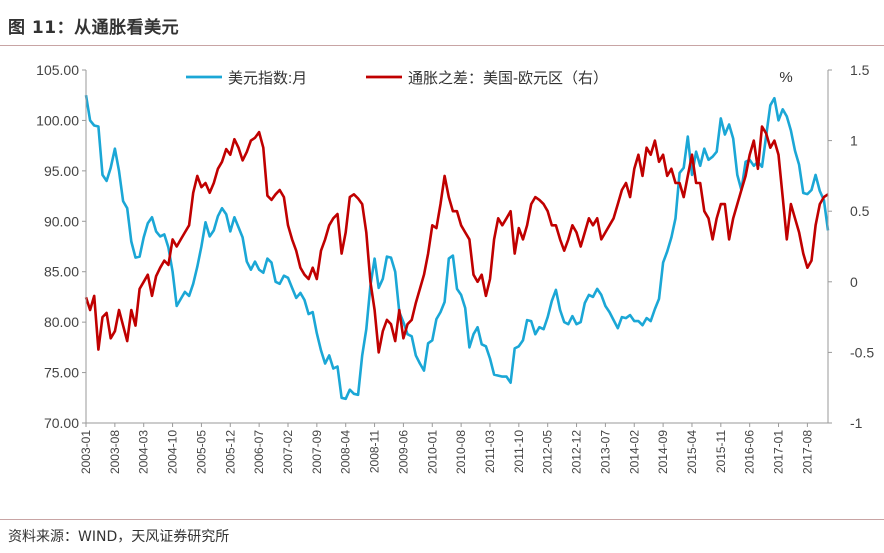  Describe the element at coordinates (61, 221) in the screenshot. I see `y-left-tick-label: 90.00` at that location.